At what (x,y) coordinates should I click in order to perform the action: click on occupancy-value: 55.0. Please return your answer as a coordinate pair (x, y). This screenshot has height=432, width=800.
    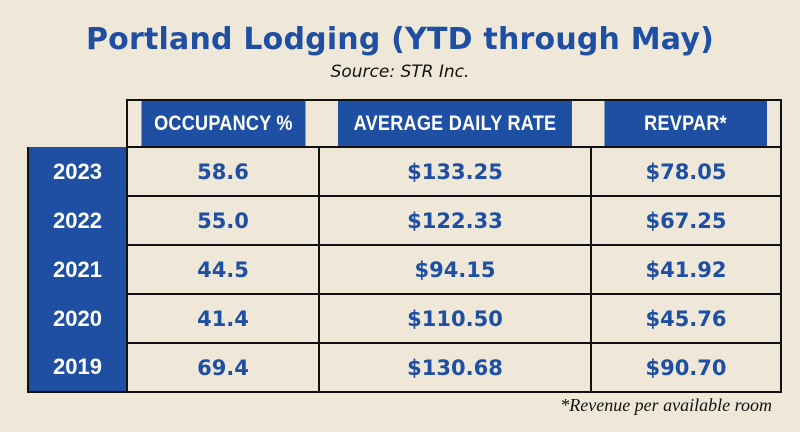
    Looking at the image, I should click on (223, 220).